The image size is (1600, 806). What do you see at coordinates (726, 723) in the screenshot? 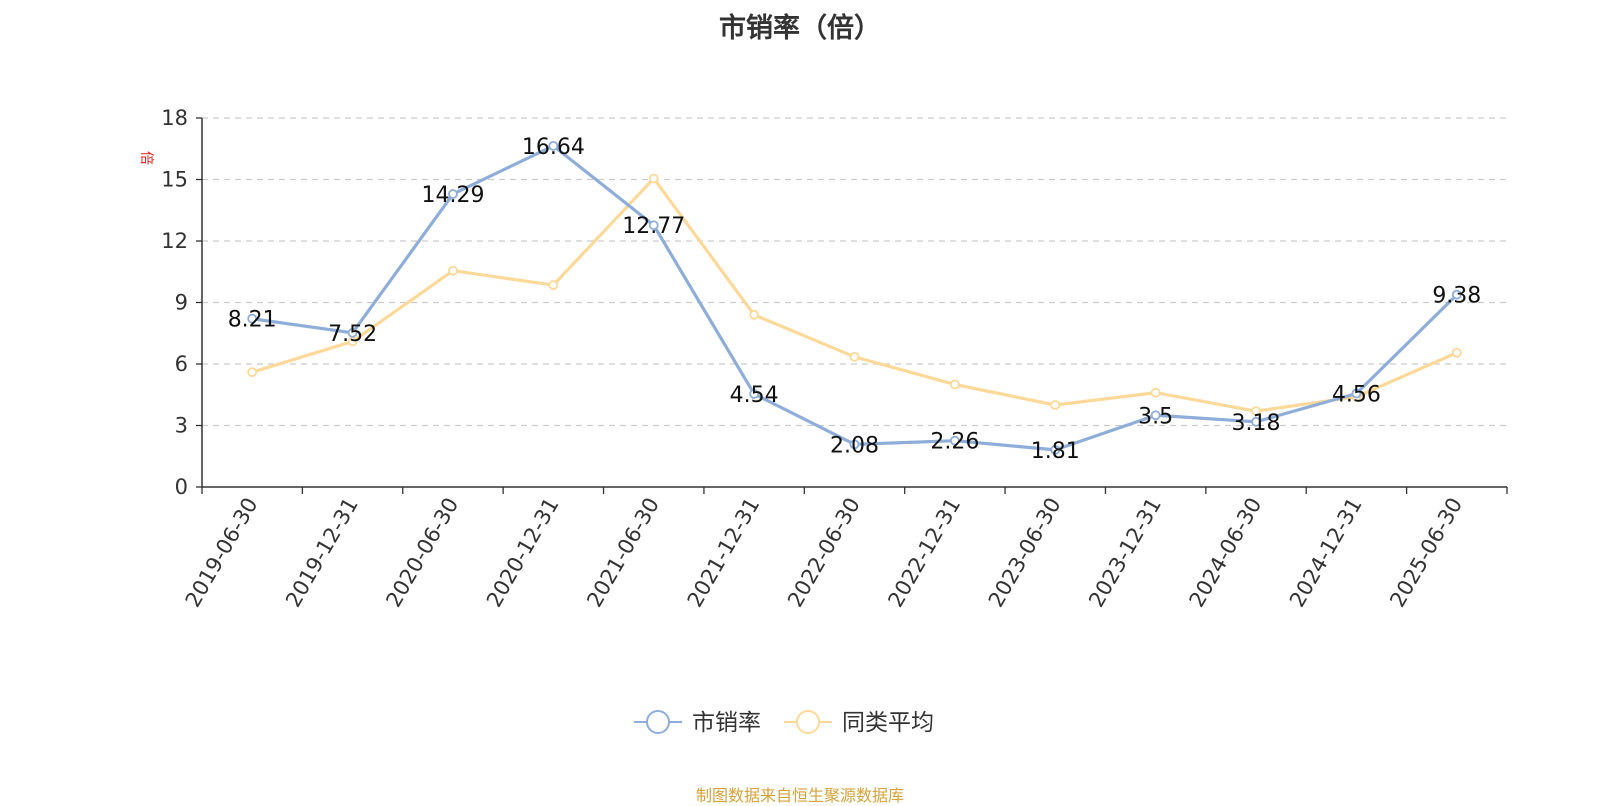
I see `legend-label: 市销率` at bounding box center [726, 723].